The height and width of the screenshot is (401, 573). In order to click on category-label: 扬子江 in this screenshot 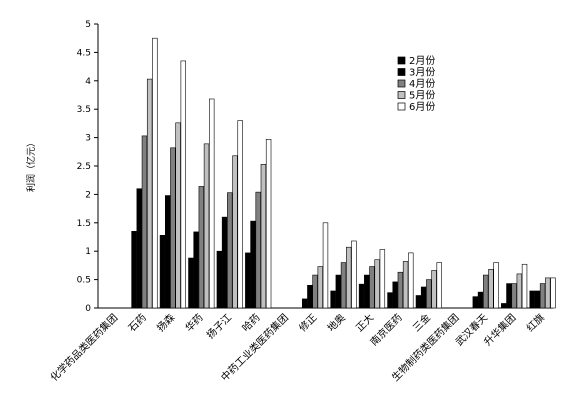, I will do `click(219, 326)`.